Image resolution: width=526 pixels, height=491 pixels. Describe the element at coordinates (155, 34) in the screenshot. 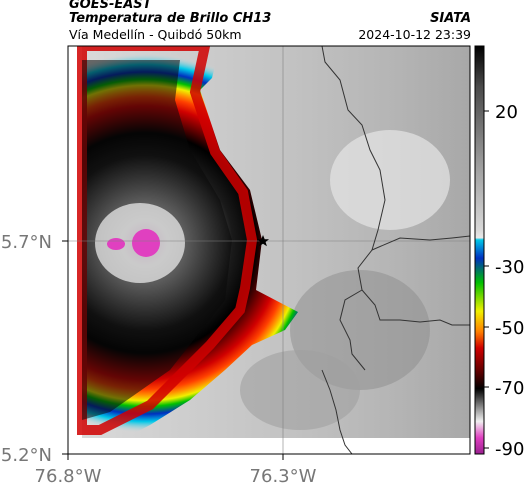

I see `map-subtitle: Vía Medellín - Quibdó 50km` at that location.